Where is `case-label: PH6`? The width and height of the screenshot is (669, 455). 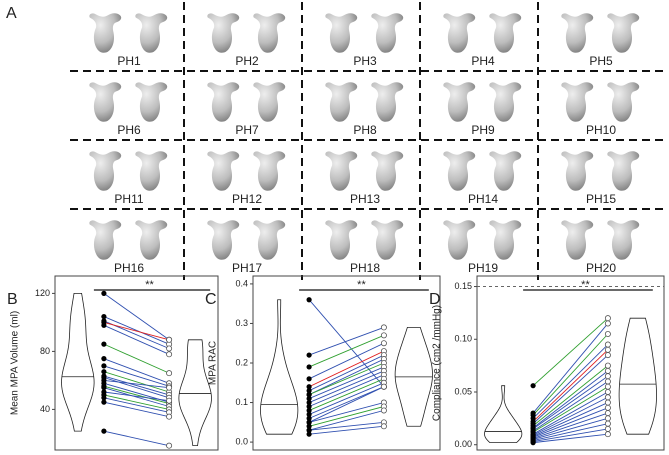
case-label: PH6 is located at coordinates (129, 130).